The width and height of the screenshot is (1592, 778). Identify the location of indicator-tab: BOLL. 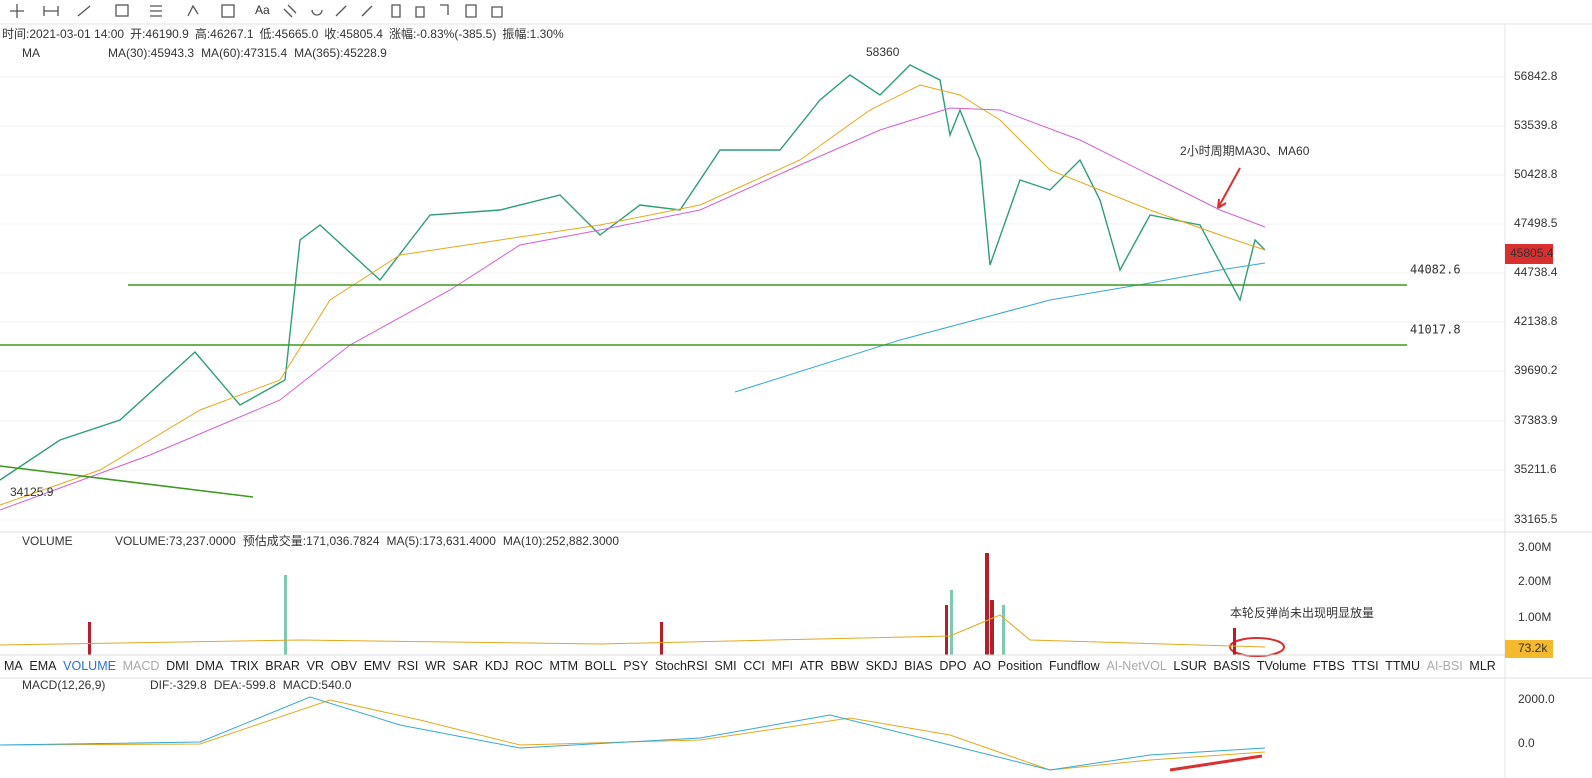
(600, 666).